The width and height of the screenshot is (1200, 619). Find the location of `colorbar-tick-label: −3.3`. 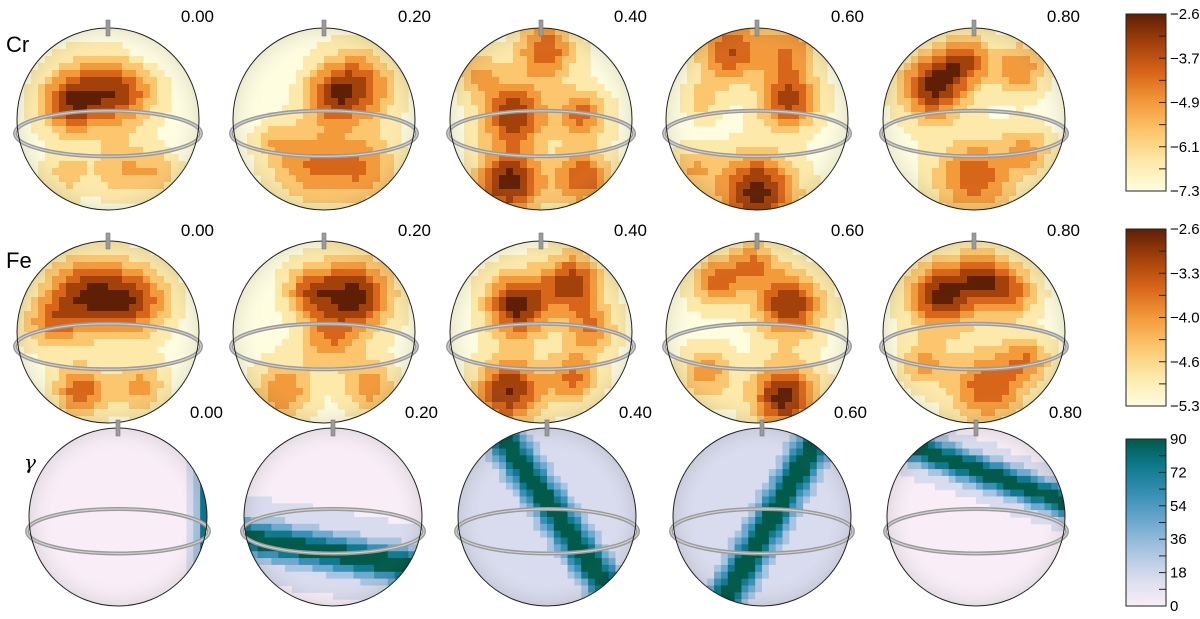

colorbar-tick-label: −3.3 is located at coordinates (1185, 273).